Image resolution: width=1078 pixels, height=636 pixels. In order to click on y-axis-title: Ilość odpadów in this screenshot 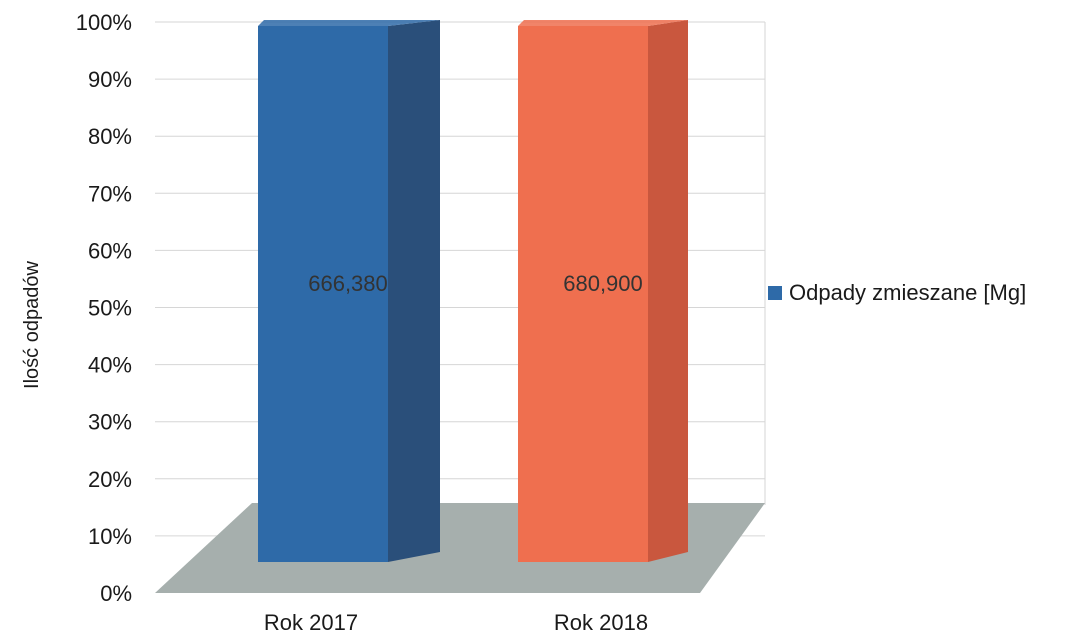, I will do `click(32, 325)`.